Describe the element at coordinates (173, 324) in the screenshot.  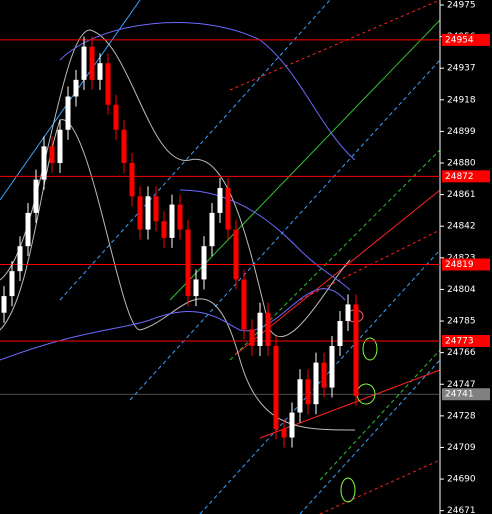
I see `ma-line` at that location.